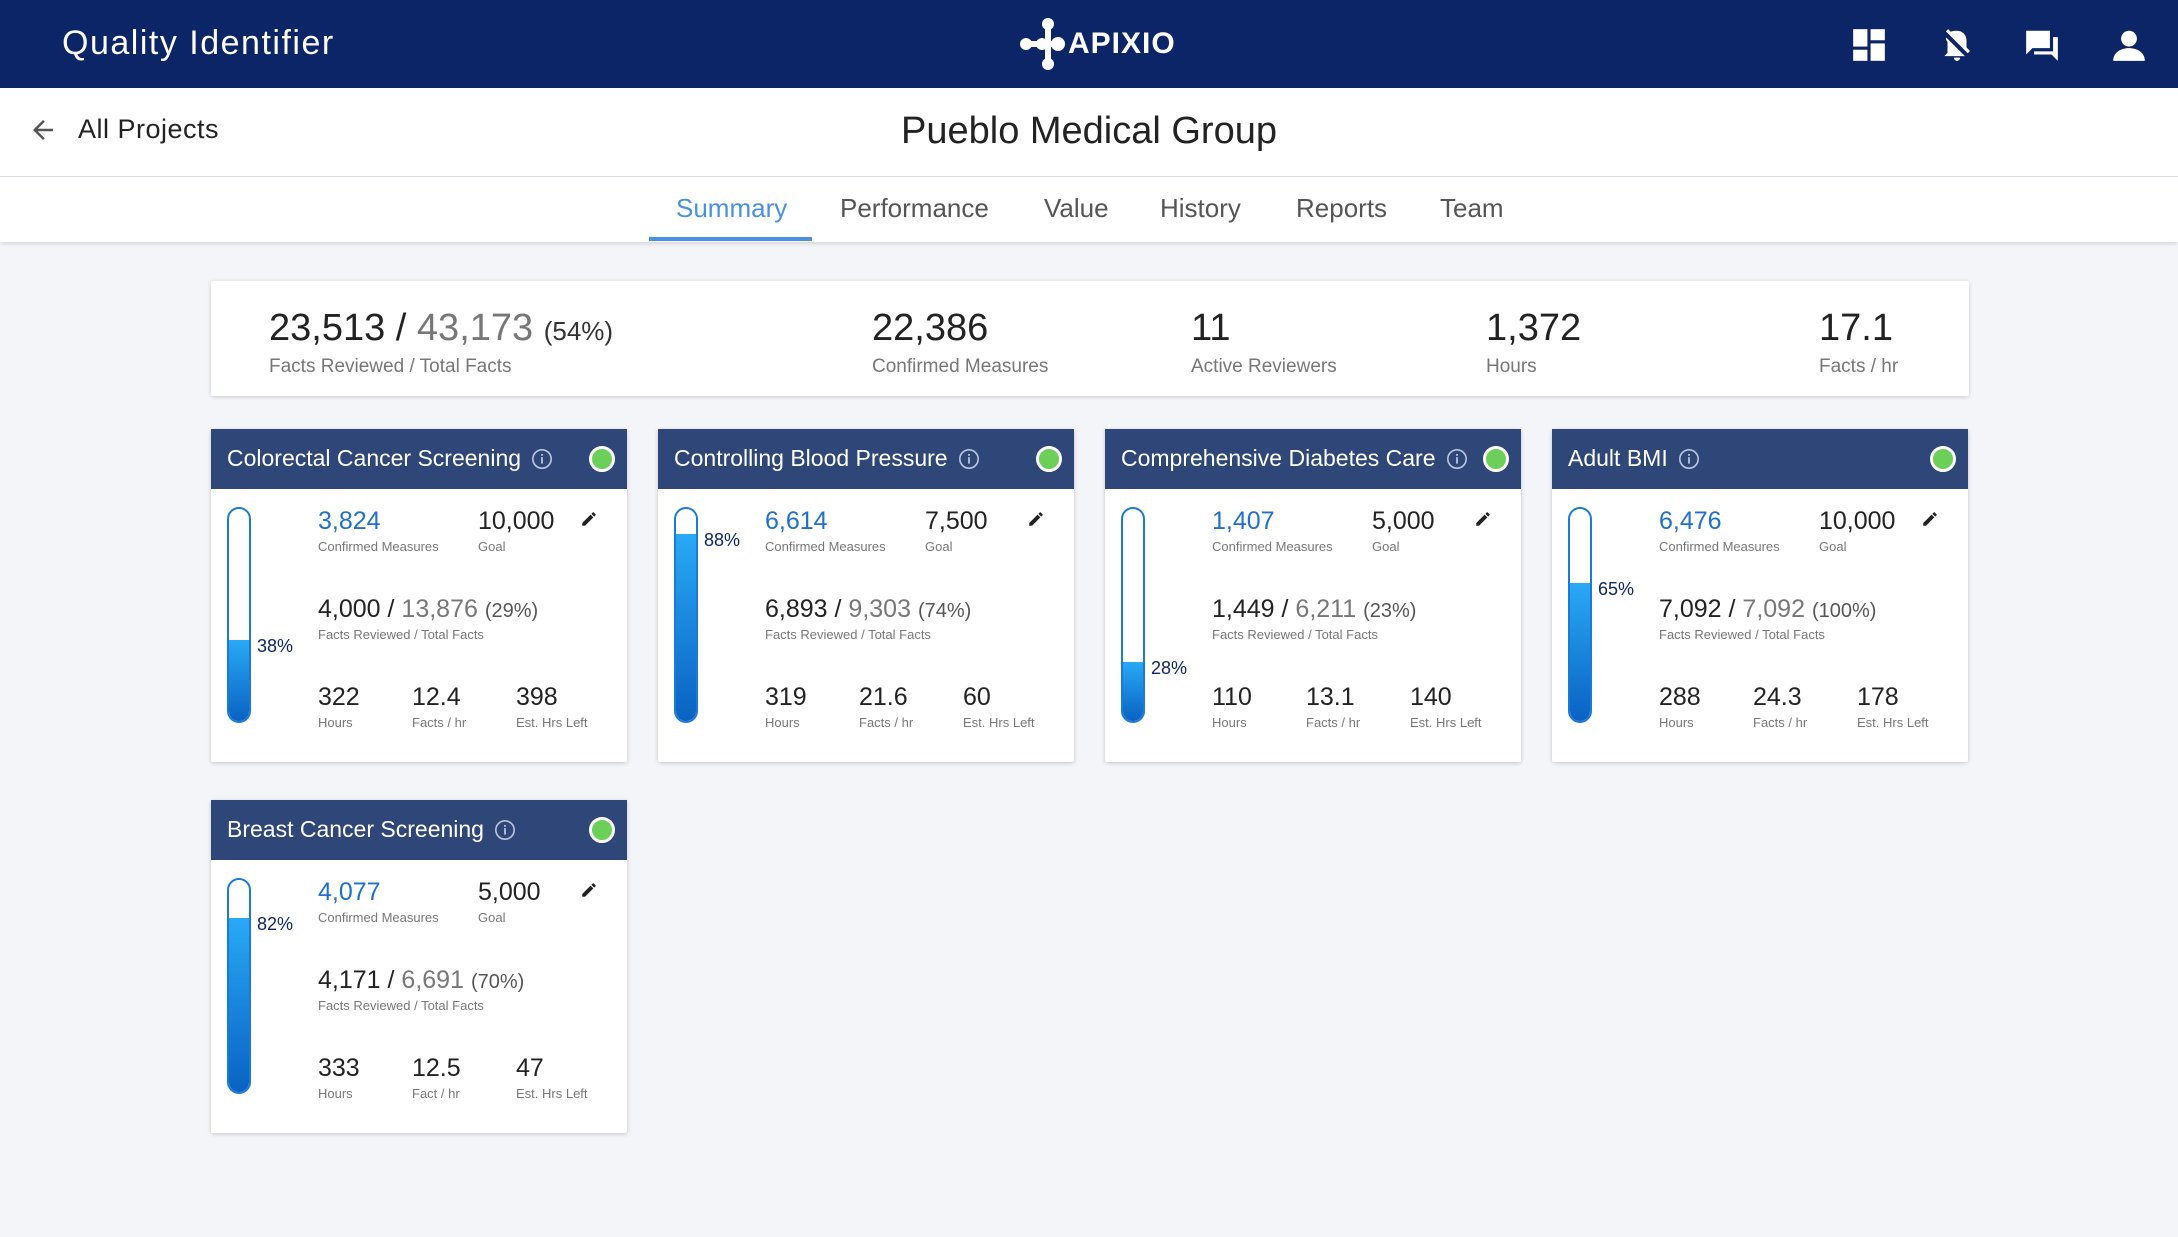 This screenshot has height=1237, width=2178. Describe the element at coordinates (1878, 697) in the screenshot. I see `est-hrs-left-value: 178` at that location.